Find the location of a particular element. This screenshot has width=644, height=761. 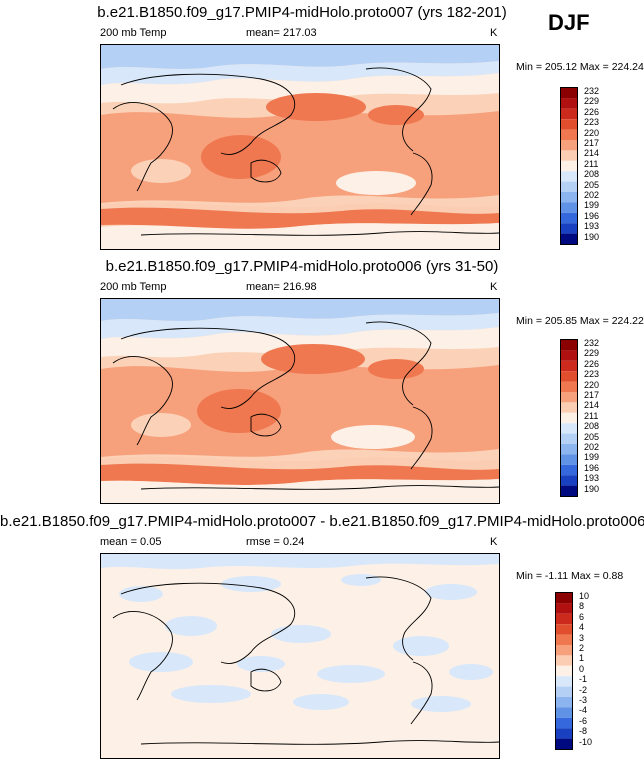

panel3-rmse-label: rmse = 0.24 is located at coordinates (275, 542).